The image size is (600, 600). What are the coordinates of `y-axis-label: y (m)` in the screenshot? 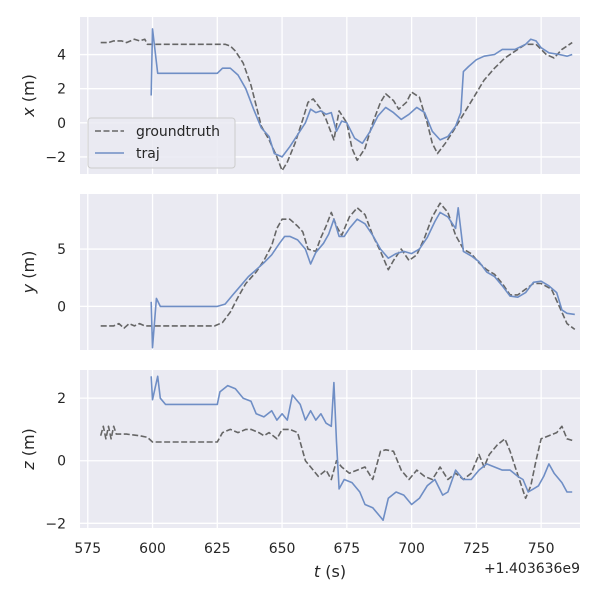 It's located at (28, 273).